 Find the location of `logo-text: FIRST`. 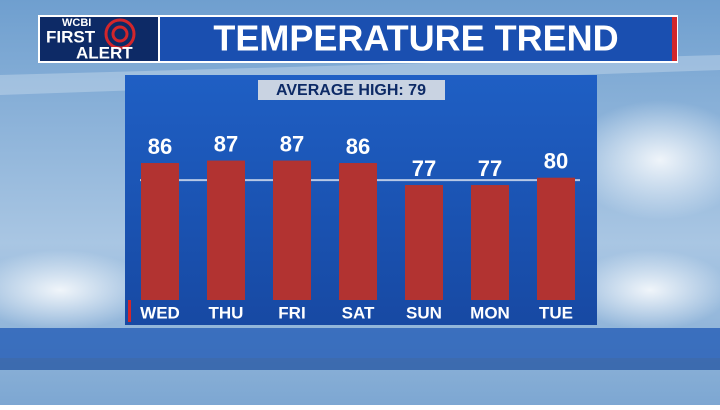

logo-text: FIRST is located at coordinates (71, 36).